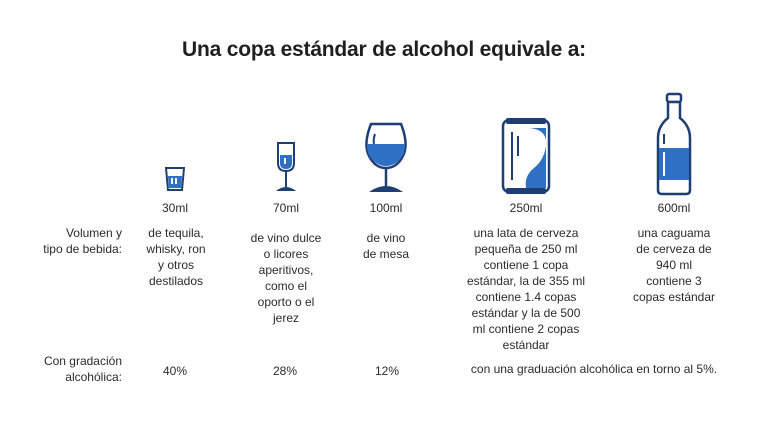 This screenshot has width=768, height=428. Describe the element at coordinates (93, 233) in the screenshot. I see `row-label-volume-type-line1: Volumen y` at that location.